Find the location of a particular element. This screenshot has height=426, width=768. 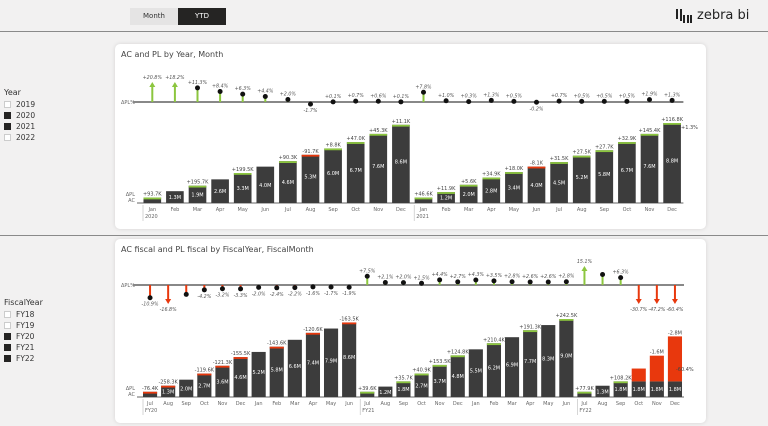

svg-text: +11.3% is located at coordinates (198, 83).